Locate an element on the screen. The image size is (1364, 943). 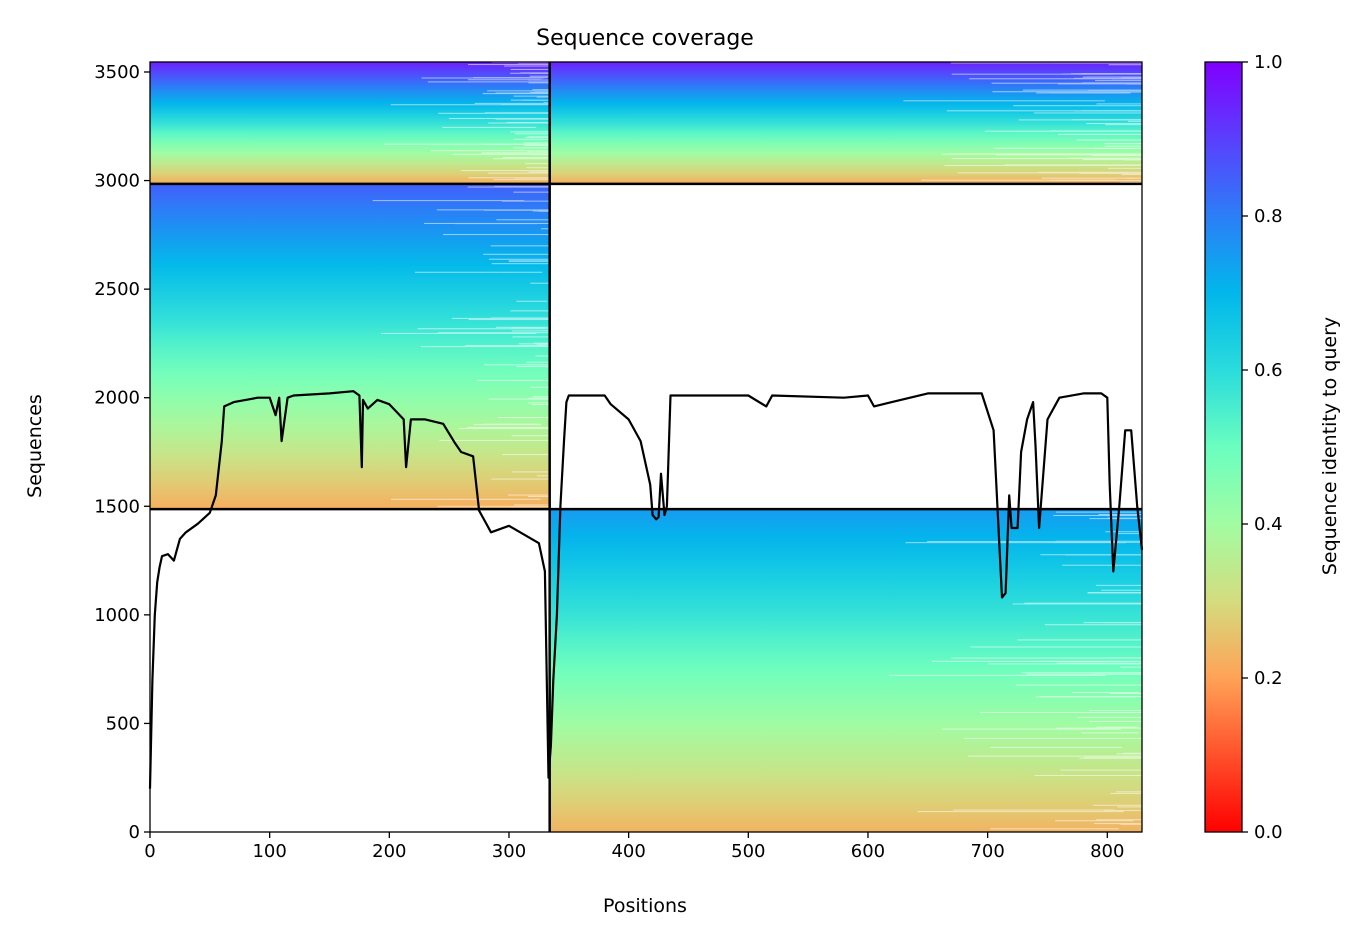
colorbar-tick-label: 0.2 is located at coordinates (1268, 678).